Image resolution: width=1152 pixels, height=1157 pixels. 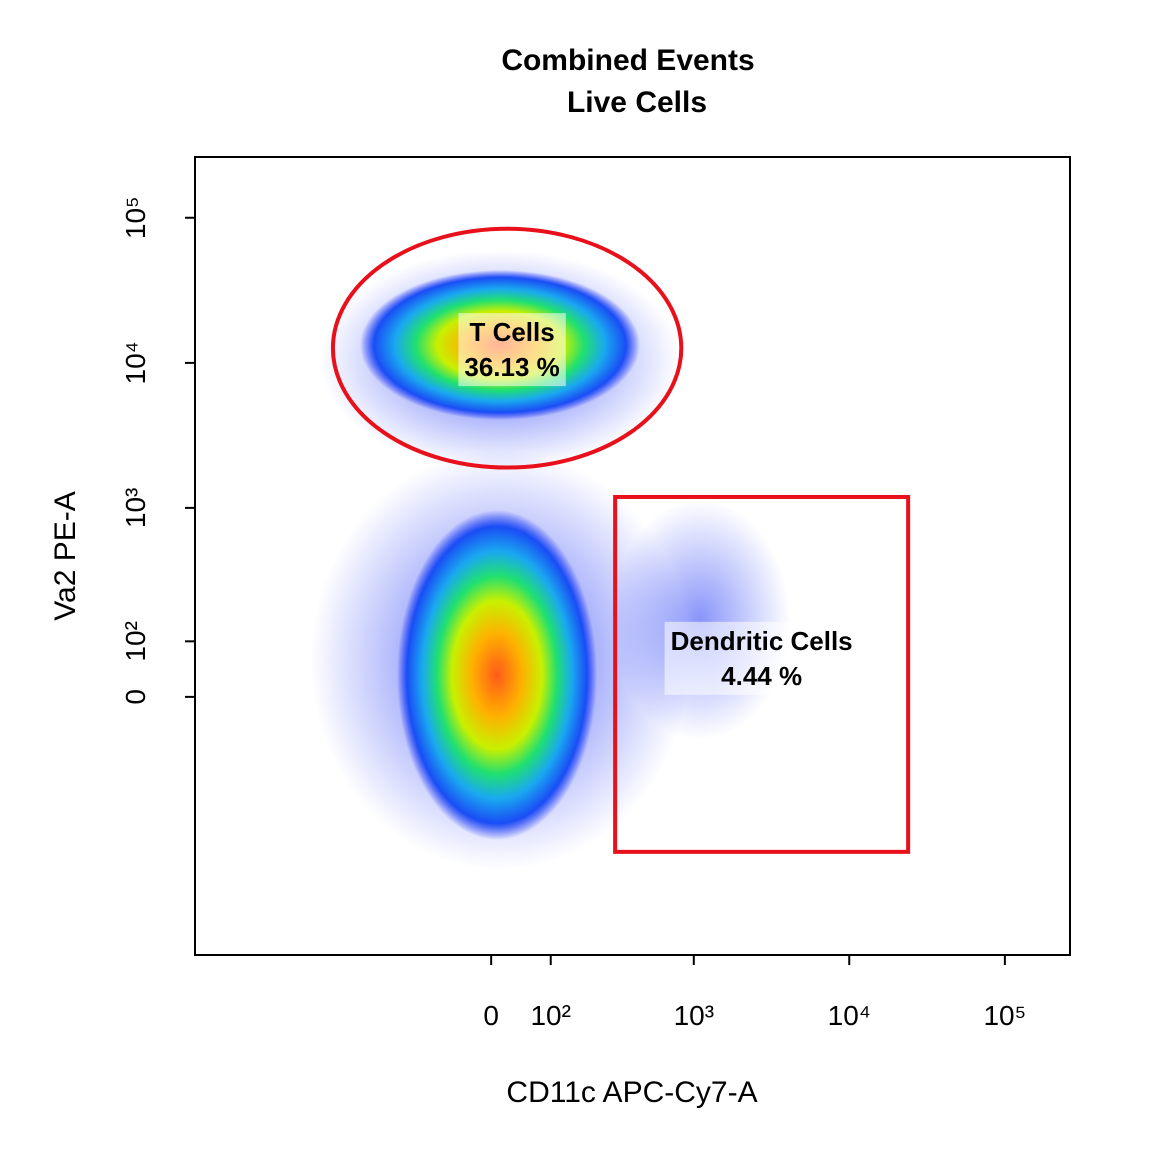 What do you see at coordinates (491, 1015) in the screenshot?
I see `x-tick-label: 0` at bounding box center [491, 1015].